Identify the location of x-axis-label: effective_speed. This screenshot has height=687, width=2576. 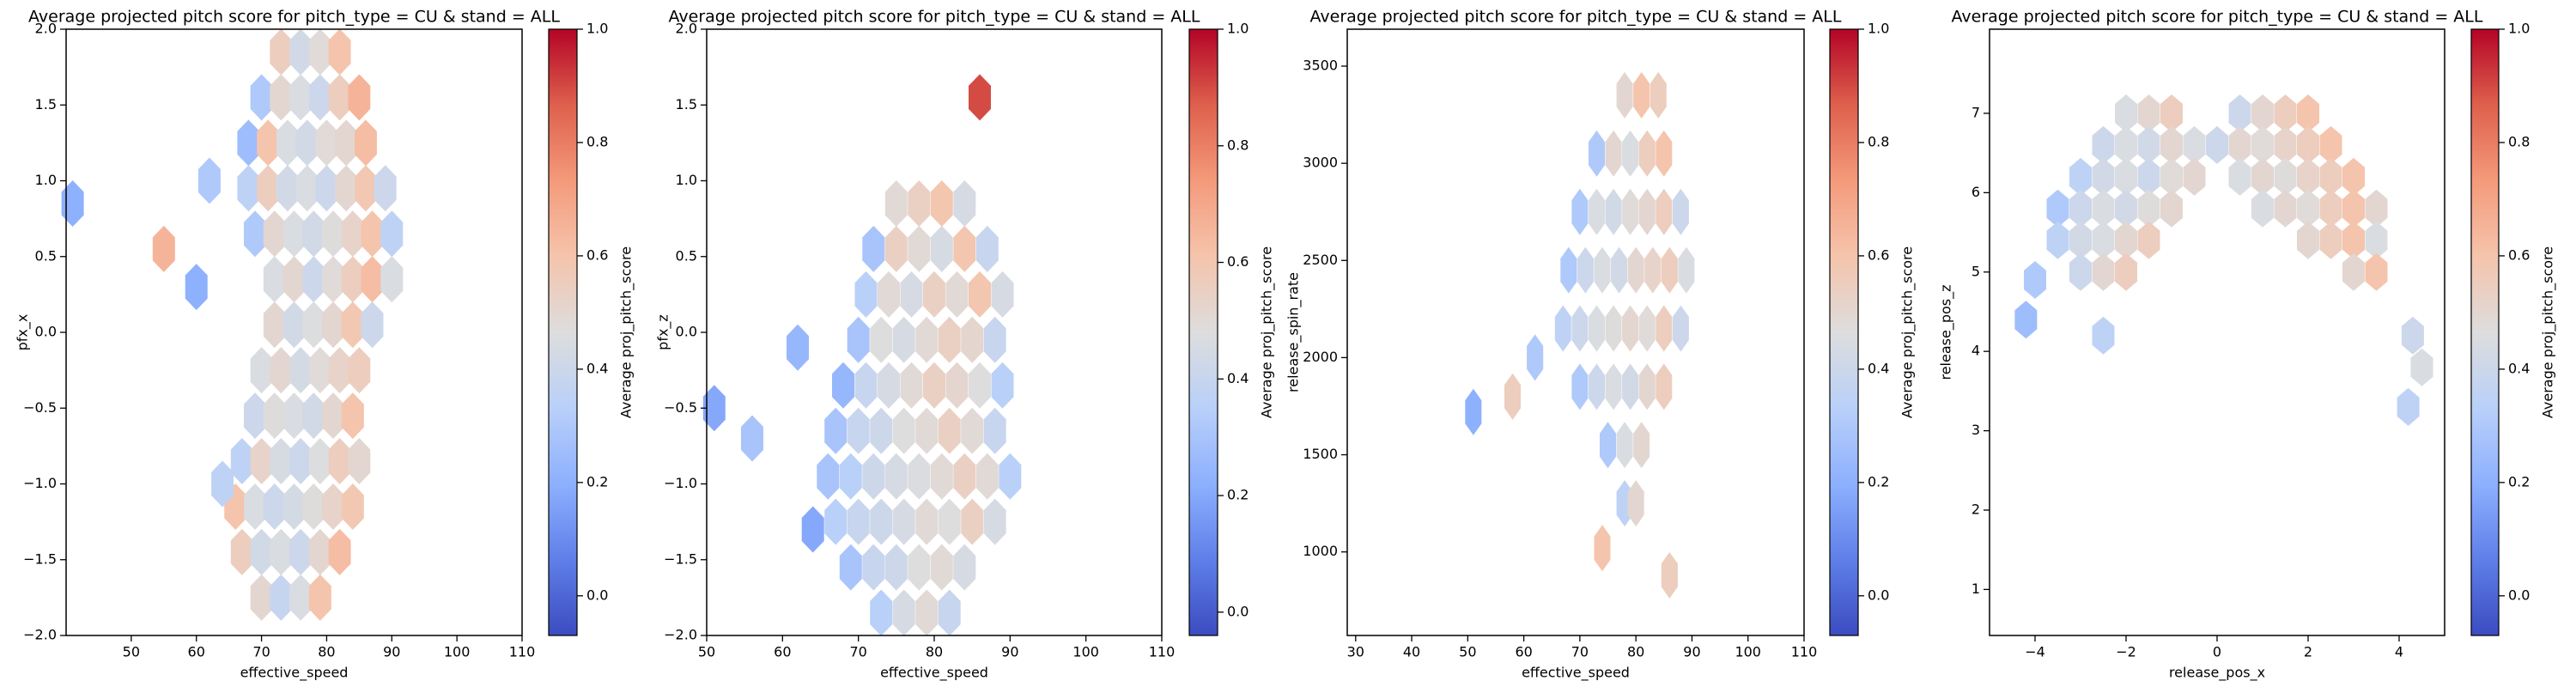
(934, 673).